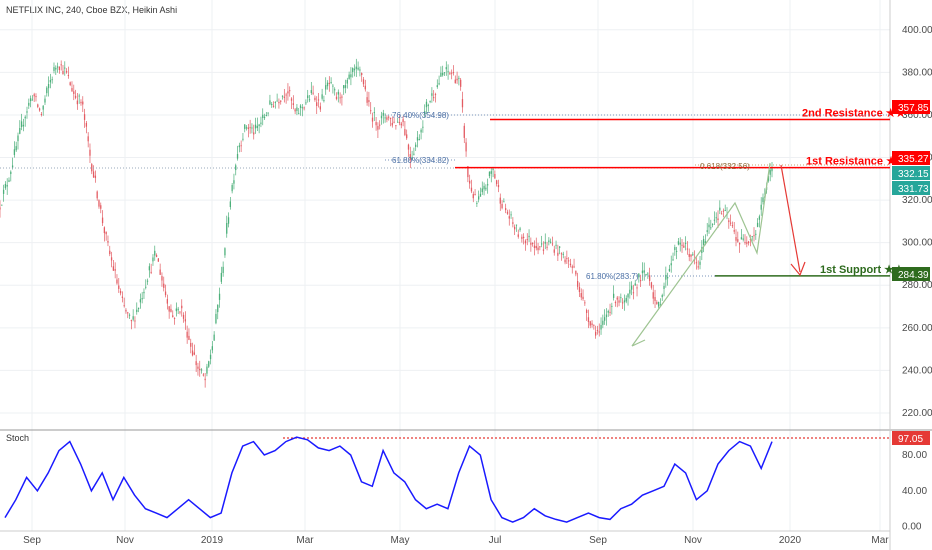 This screenshot has width=932, height=550. Describe the element at coordinates (790, 540) in the screenshot. I see `time-tick-label: 2020` at that location.